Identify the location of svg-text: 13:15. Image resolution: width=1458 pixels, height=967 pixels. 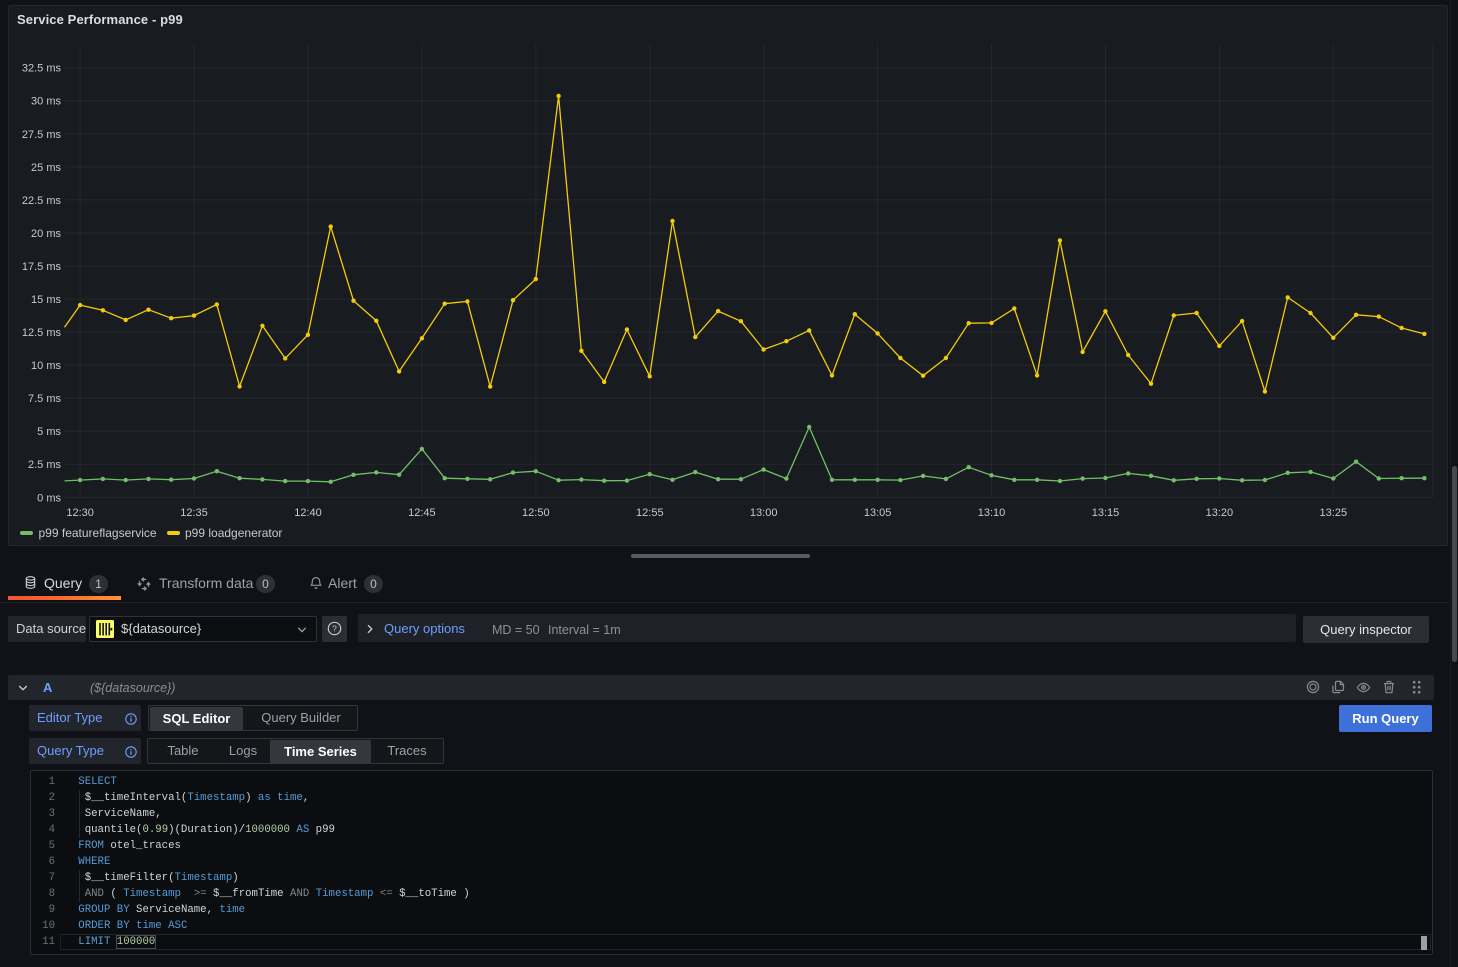
(1106, 513).